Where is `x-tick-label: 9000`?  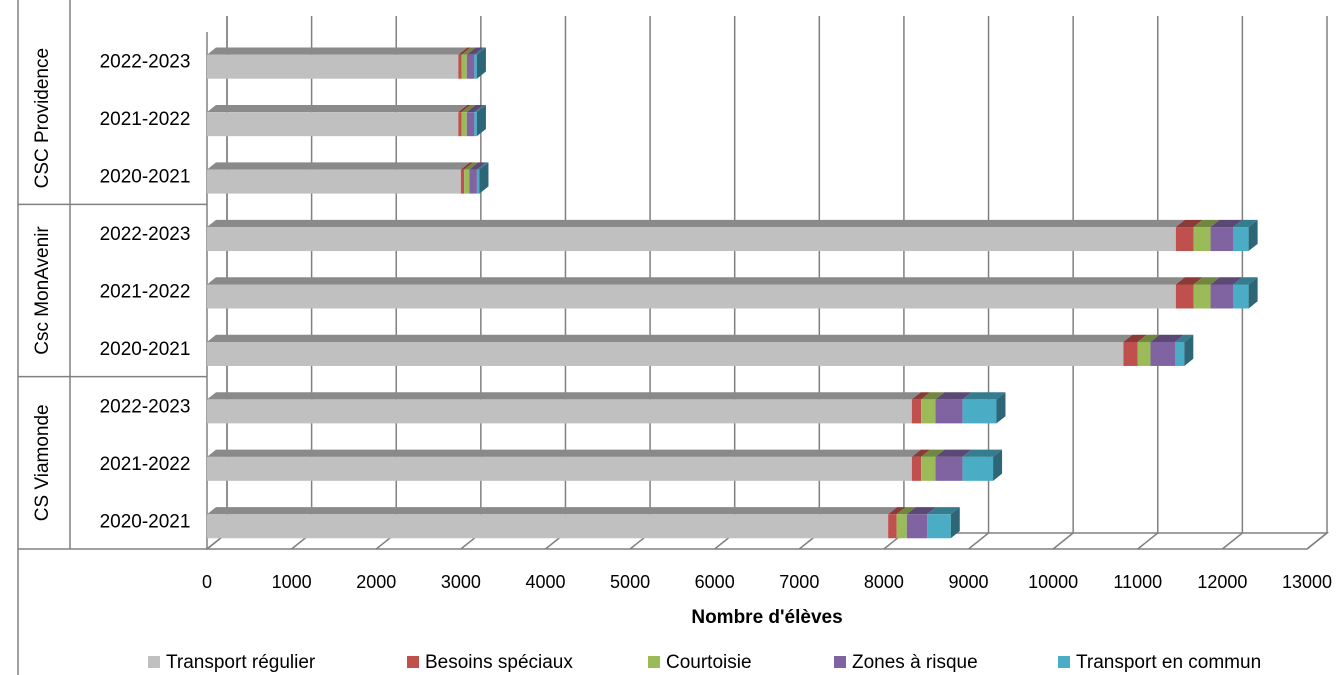
x-tick-label: 9000 is located at coordinates (969, 582).